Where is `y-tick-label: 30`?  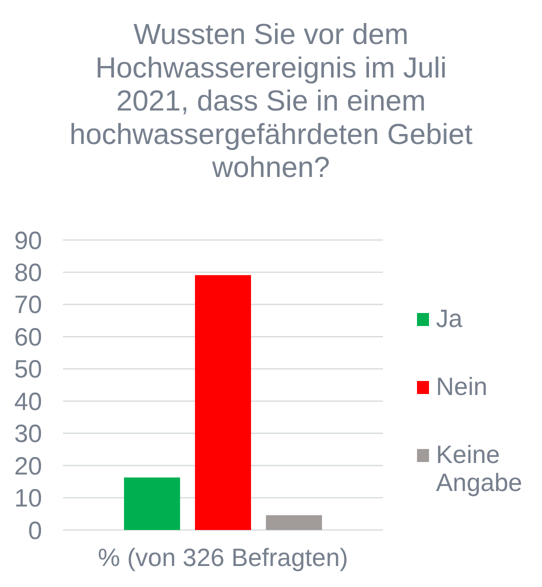
y-tick-label: 30 is located at coordinates (28, 434).